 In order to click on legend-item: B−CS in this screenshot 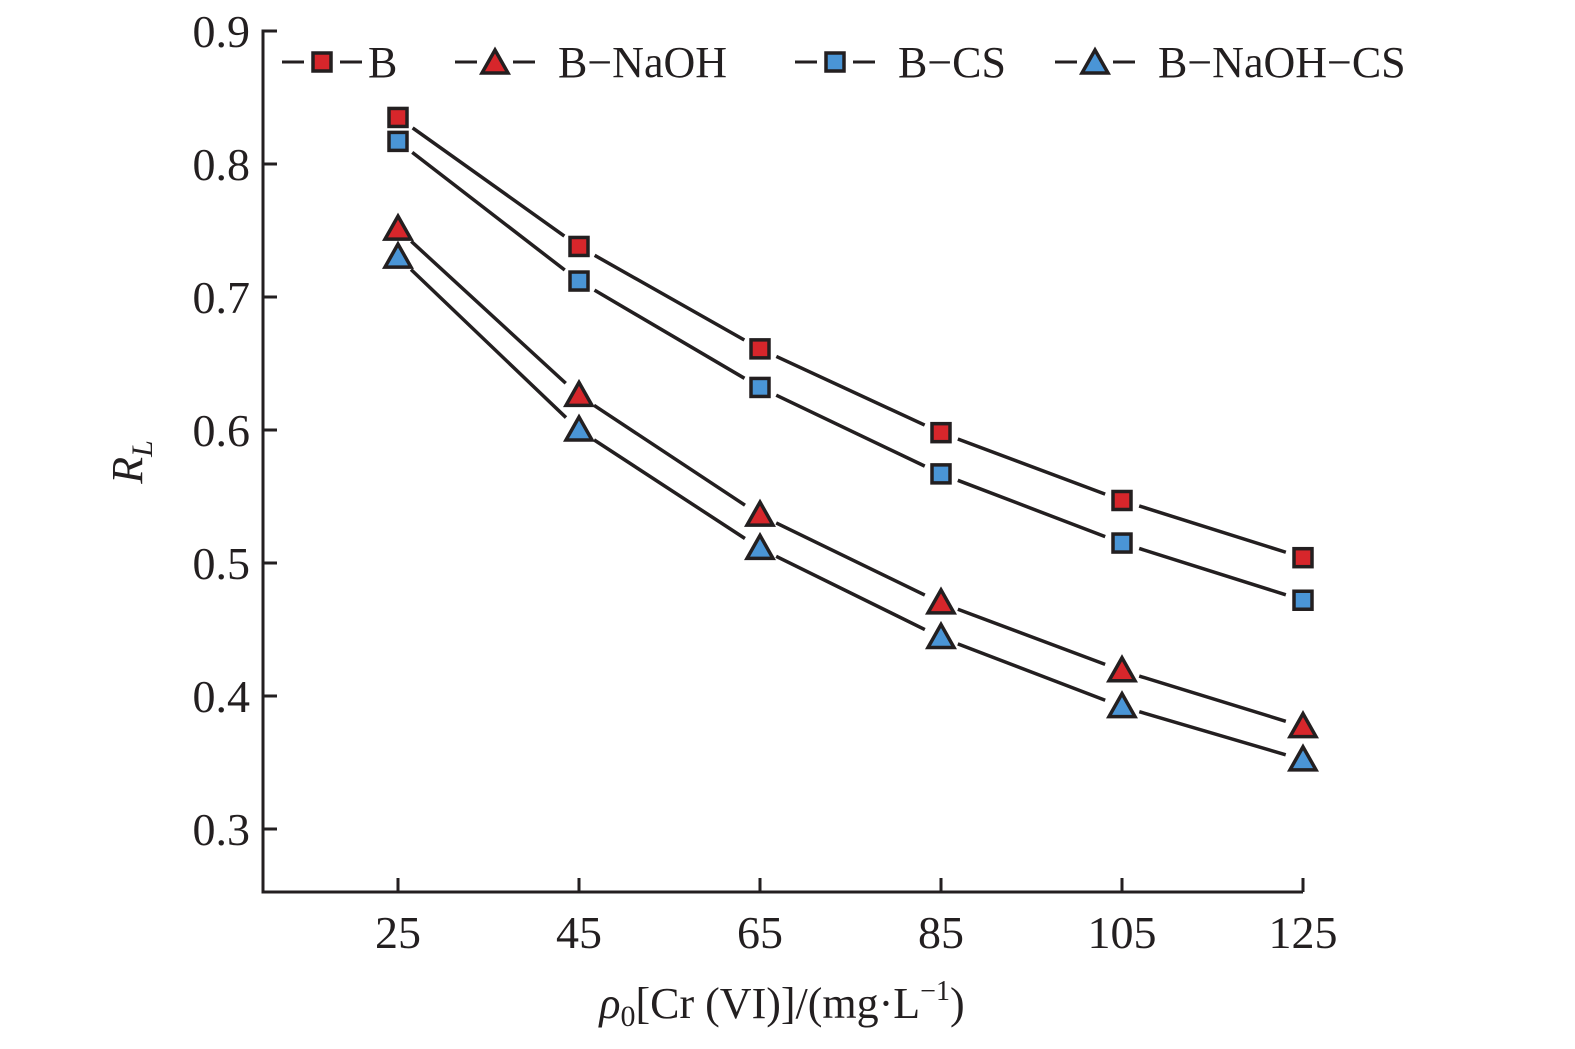, I will do `click(900, 62)`.